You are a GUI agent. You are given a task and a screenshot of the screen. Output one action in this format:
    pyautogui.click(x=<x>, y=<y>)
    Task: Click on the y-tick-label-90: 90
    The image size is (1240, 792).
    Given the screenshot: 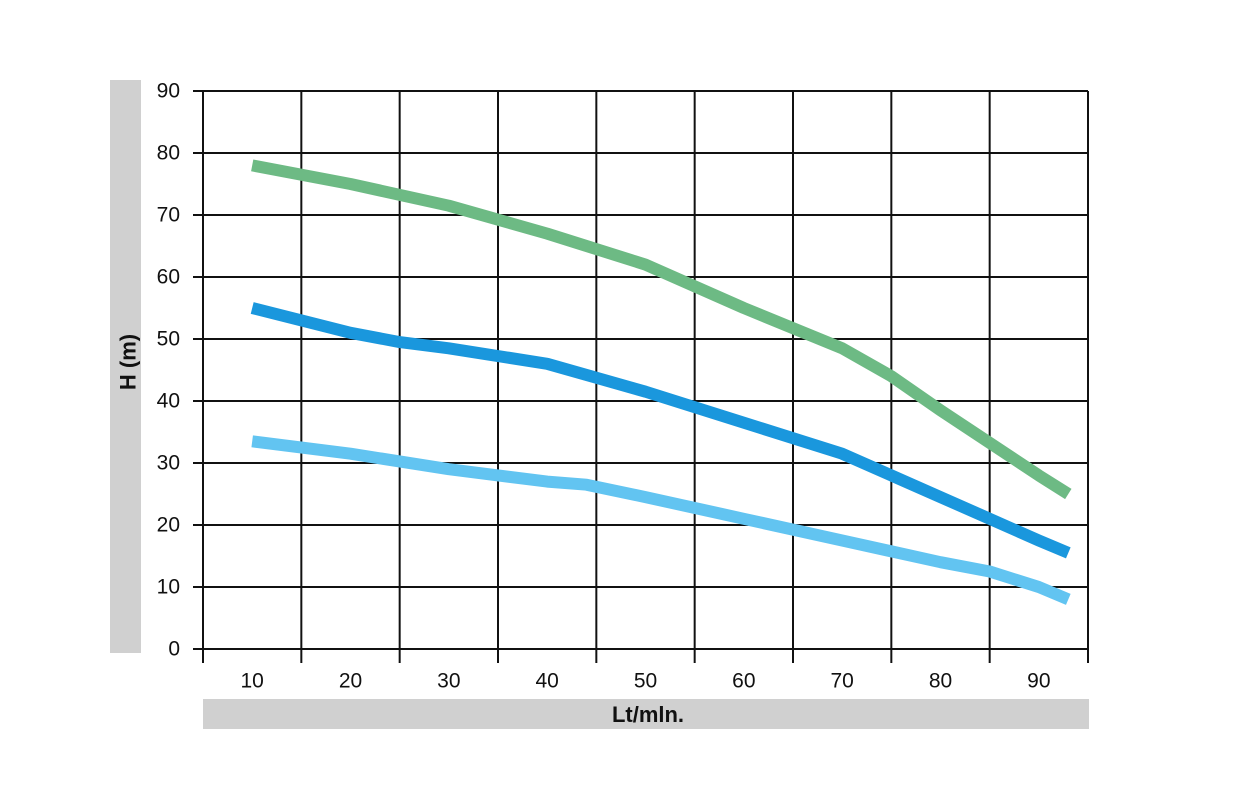 What is the action you would take?
    pyautogui.click(x=168, y=91)
    